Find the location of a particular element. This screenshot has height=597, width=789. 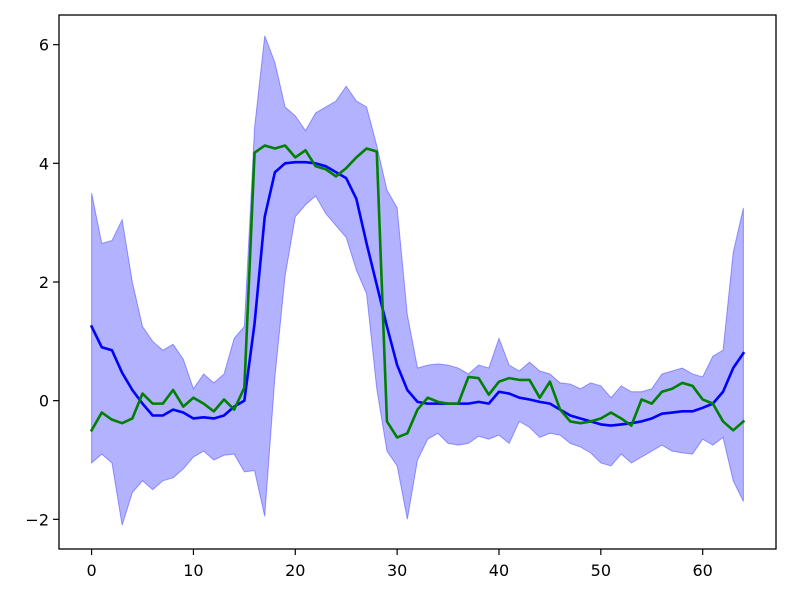

x-tick-label: 40 is located at coordinates (499, 570).